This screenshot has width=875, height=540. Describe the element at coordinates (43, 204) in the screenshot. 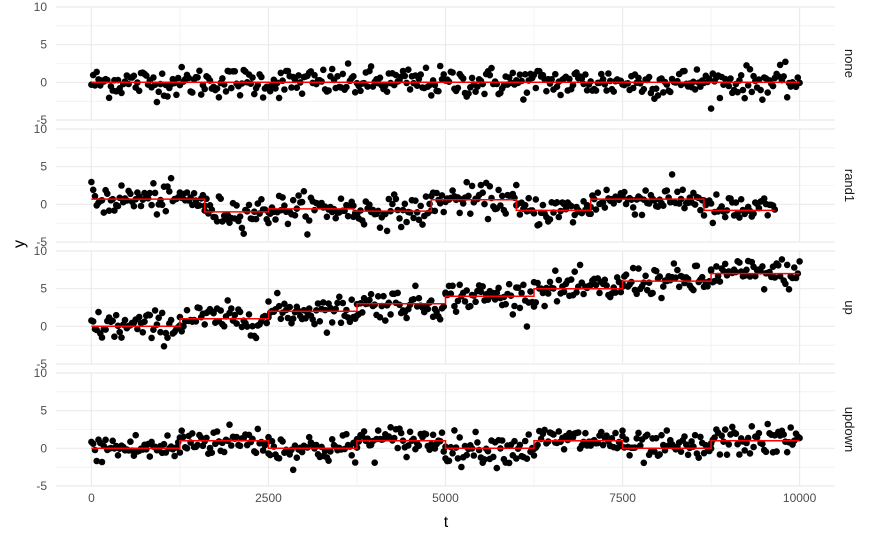

I see `y-tick-label: 0` at that location.